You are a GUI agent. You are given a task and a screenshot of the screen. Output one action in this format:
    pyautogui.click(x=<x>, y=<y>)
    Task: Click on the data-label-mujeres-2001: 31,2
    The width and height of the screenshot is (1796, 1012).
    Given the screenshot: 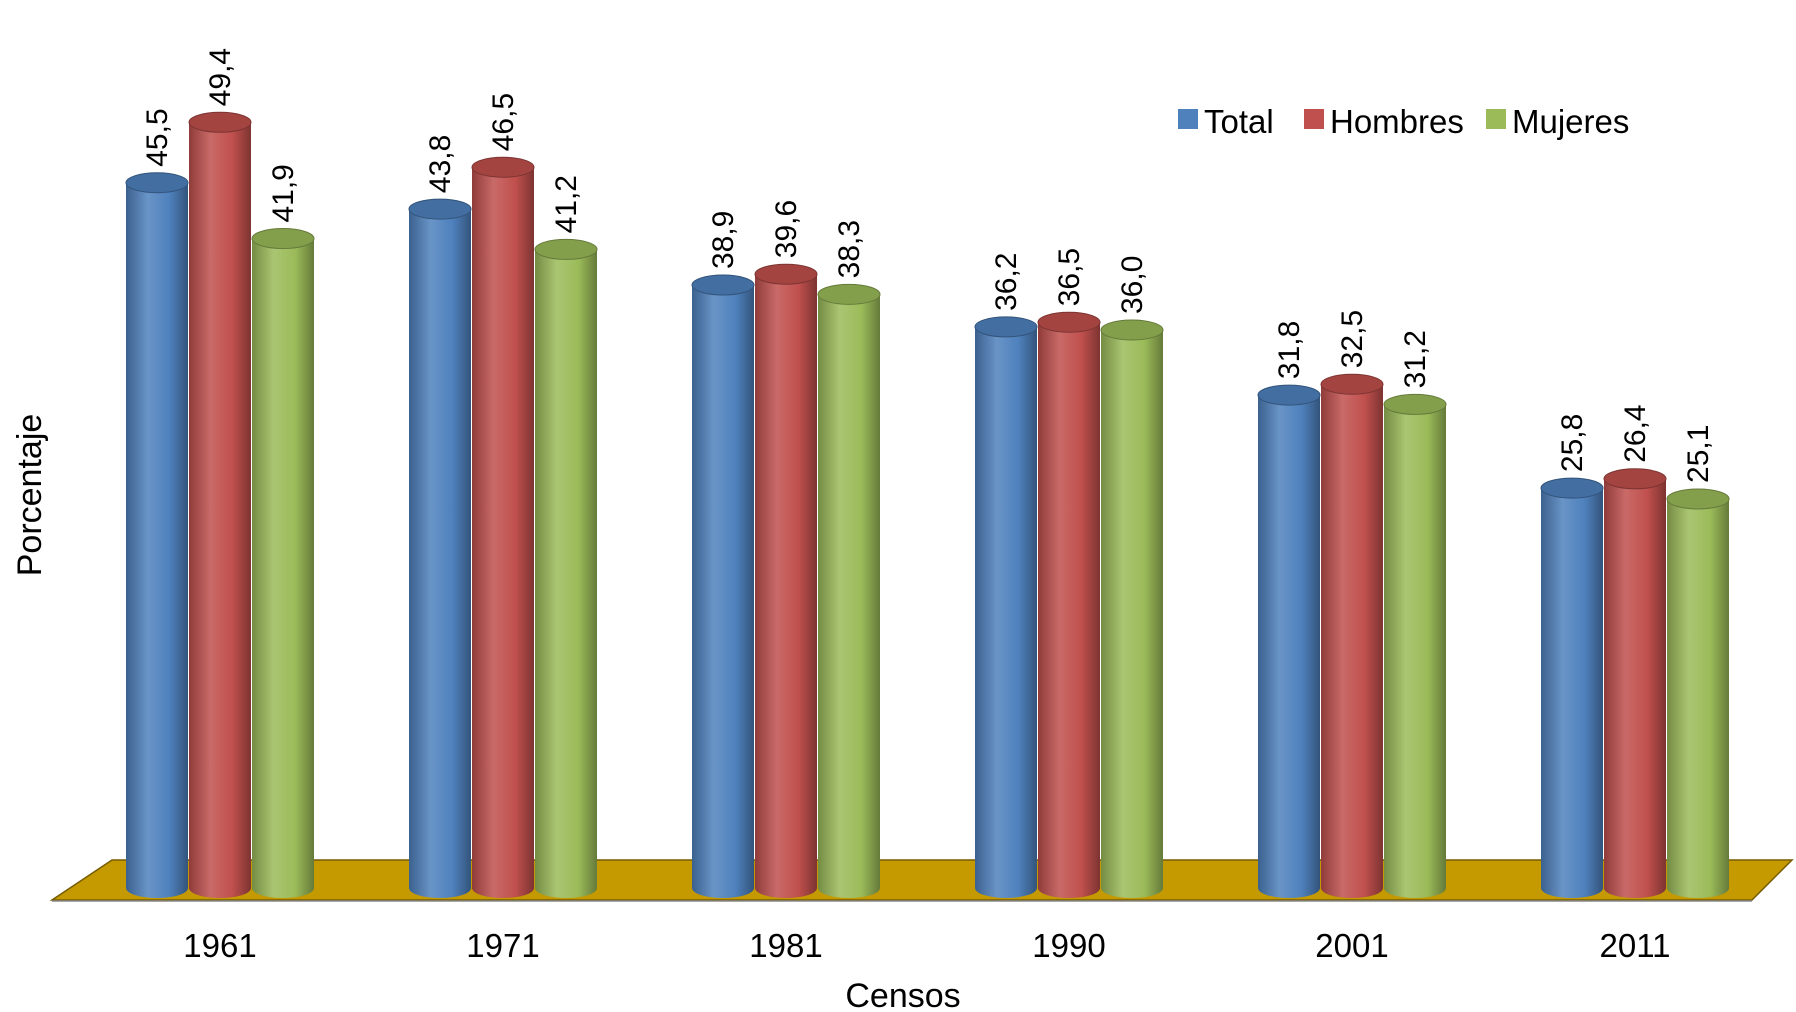 What is the action you would take?
    pyautogui.click(x=1415, y=359)
    